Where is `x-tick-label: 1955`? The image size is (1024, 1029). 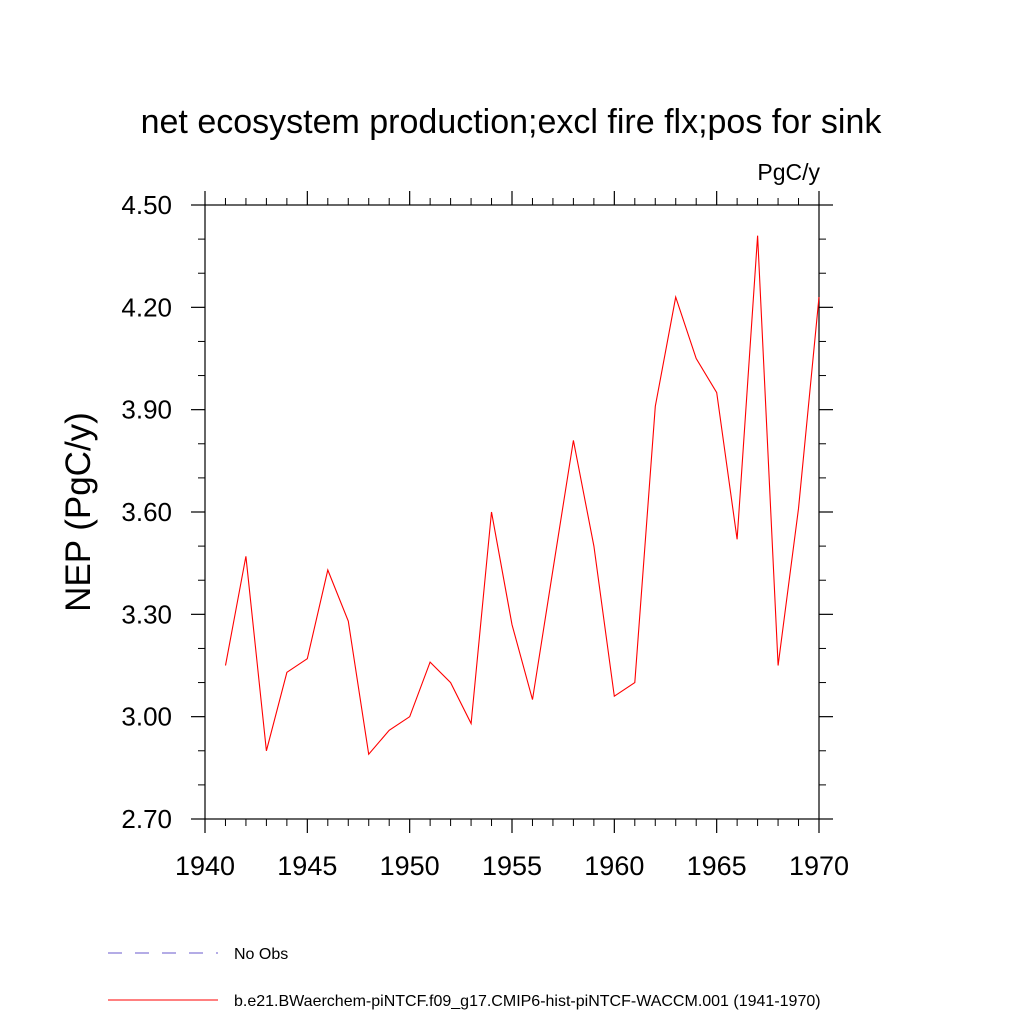
x-tick-label: 1955 is located at coordinates (512, 866).